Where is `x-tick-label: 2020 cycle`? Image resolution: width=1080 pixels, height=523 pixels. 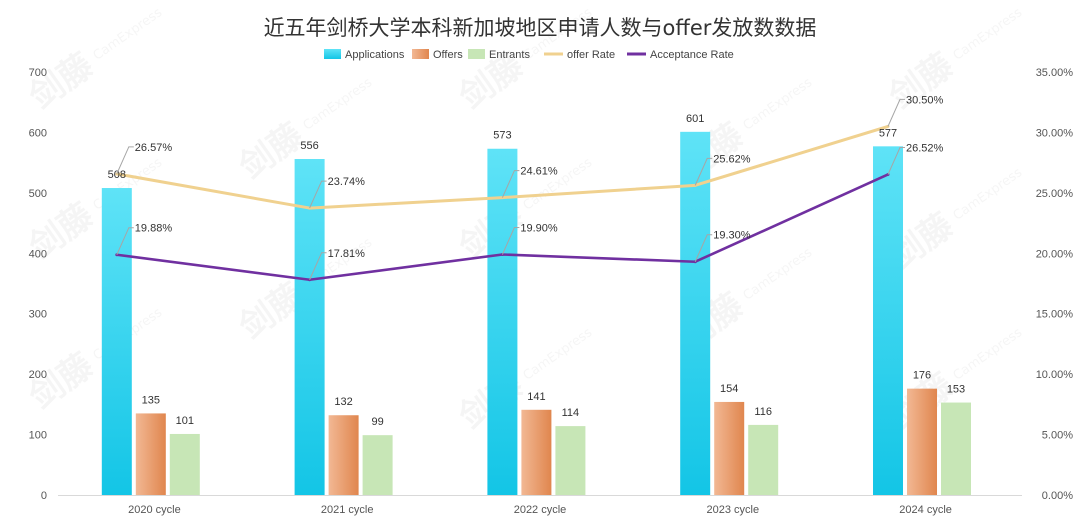 x-tick-label: 2020 cycle is located at coordinates (154, 510).